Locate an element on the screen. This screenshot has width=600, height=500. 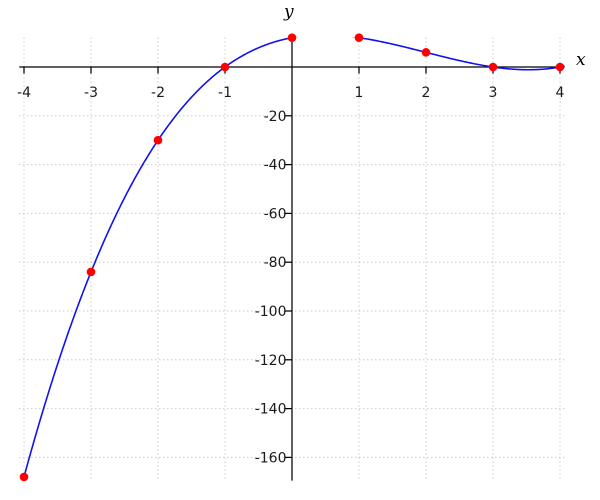
x-tick-label: -2 is located at coordinates (158, 93).